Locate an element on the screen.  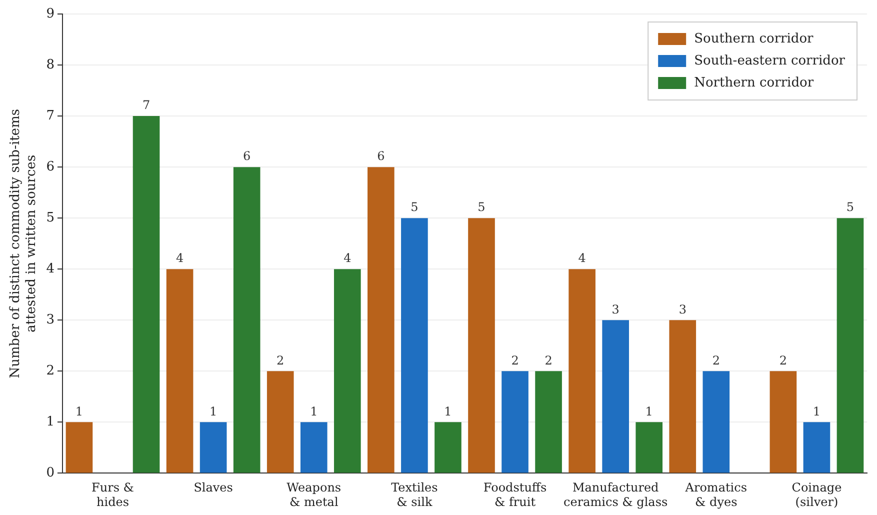
y-tick-label: 9 is located at coordinates (50, 14).